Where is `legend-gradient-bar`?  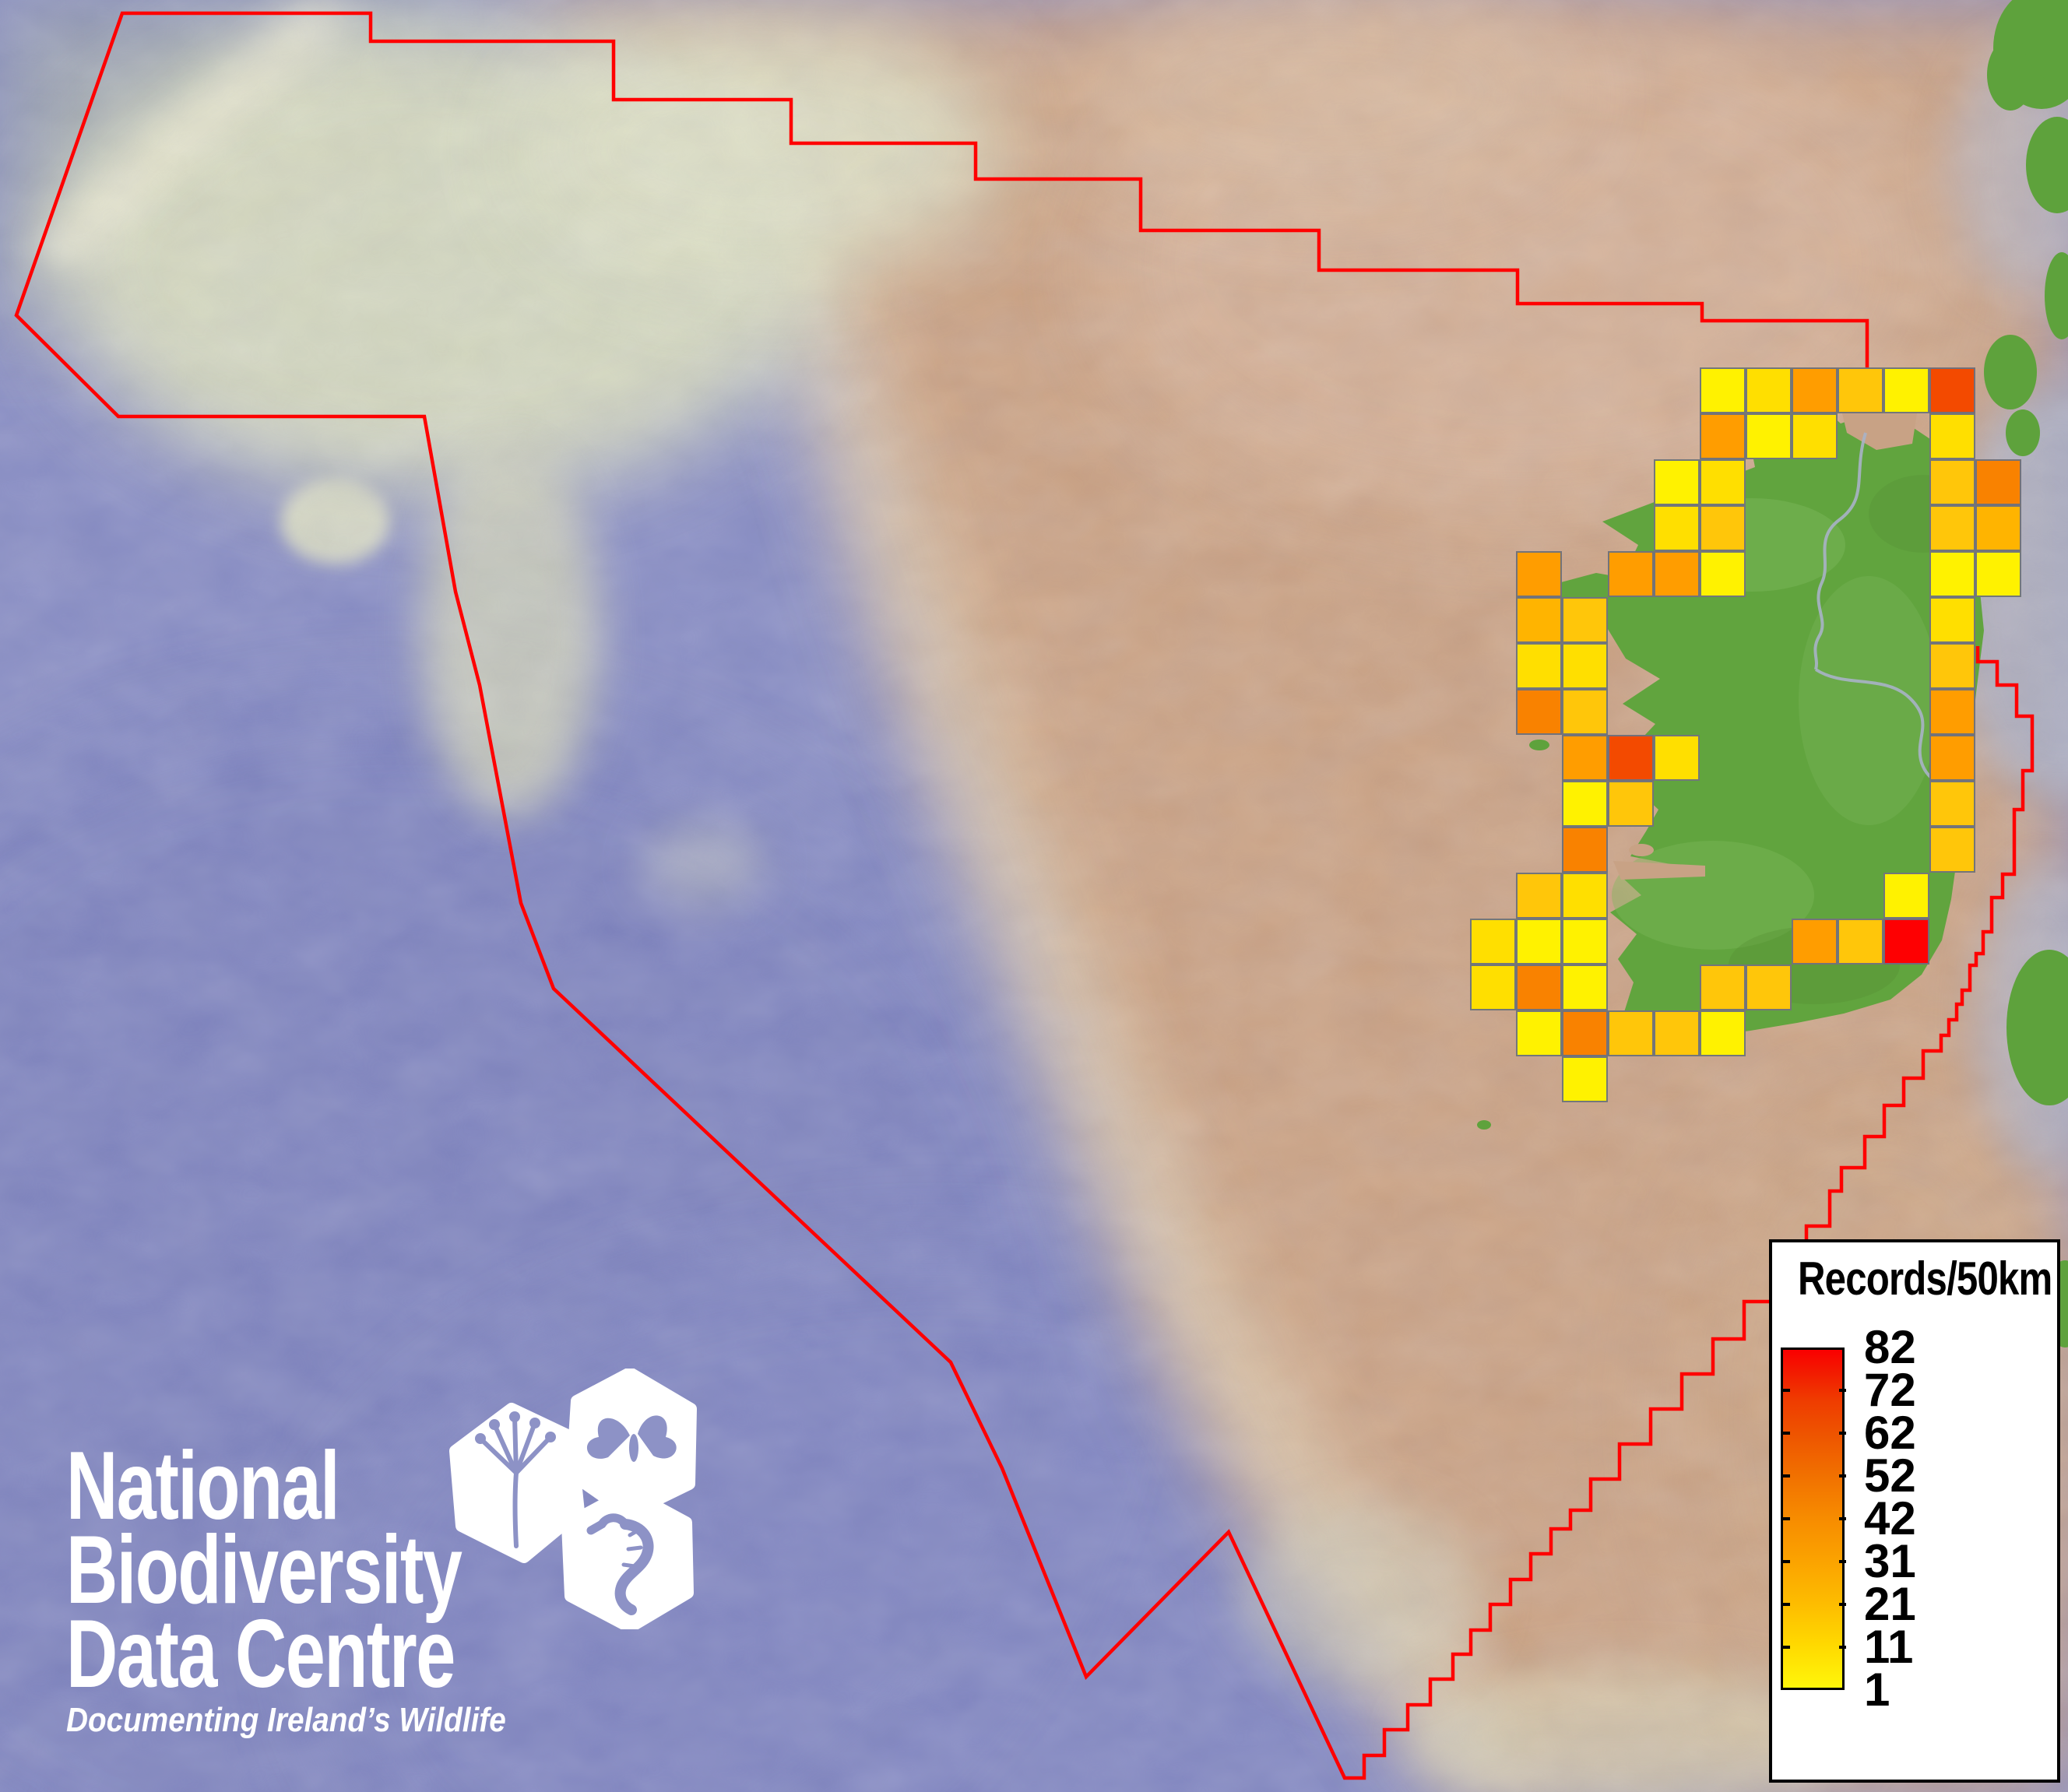
legend-gradient-bar is located at coordinates (1813, 1519).